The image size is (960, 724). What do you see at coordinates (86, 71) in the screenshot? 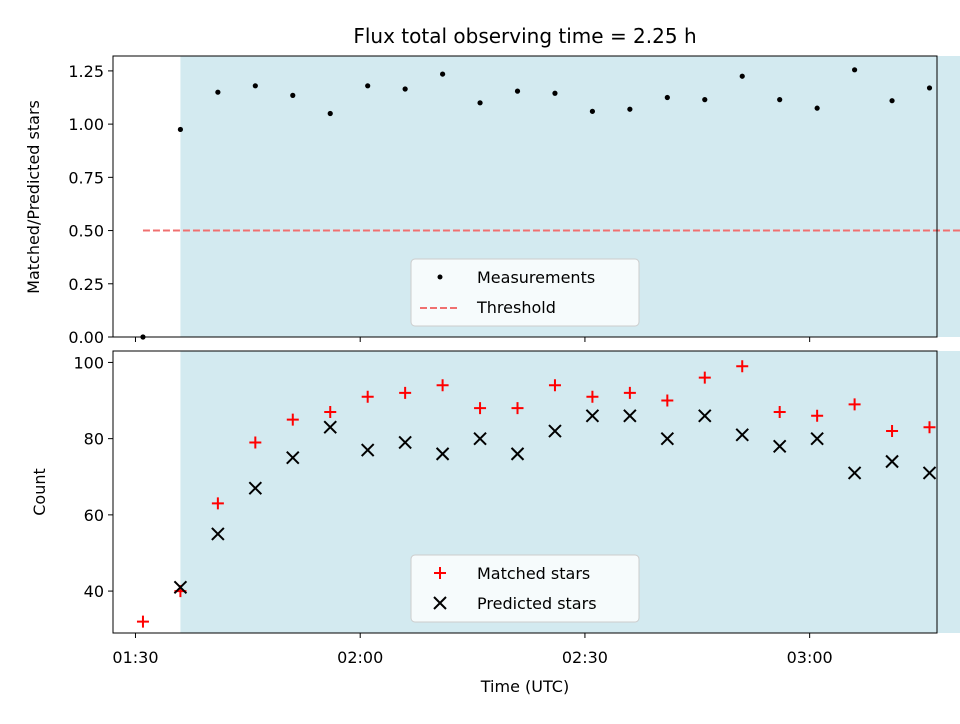
I see `y-tick-label: 1.25` at bounding box center [86, 71].